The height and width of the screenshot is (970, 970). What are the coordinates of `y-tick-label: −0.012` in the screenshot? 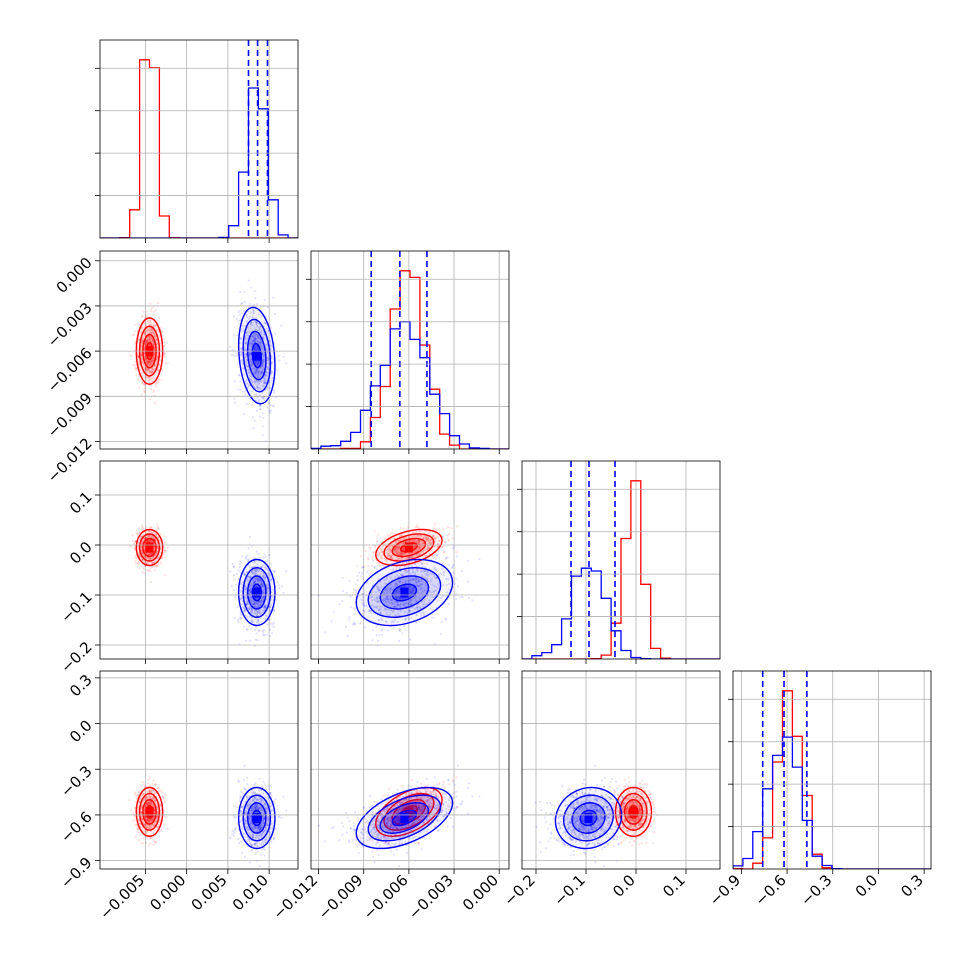 It's located at (70, 460).